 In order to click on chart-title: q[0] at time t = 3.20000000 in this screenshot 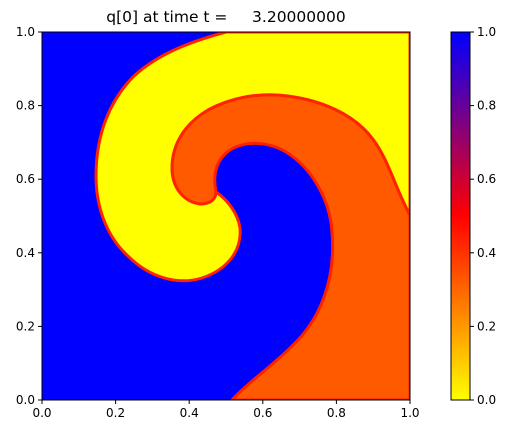, I will do `click(225, 17)`.